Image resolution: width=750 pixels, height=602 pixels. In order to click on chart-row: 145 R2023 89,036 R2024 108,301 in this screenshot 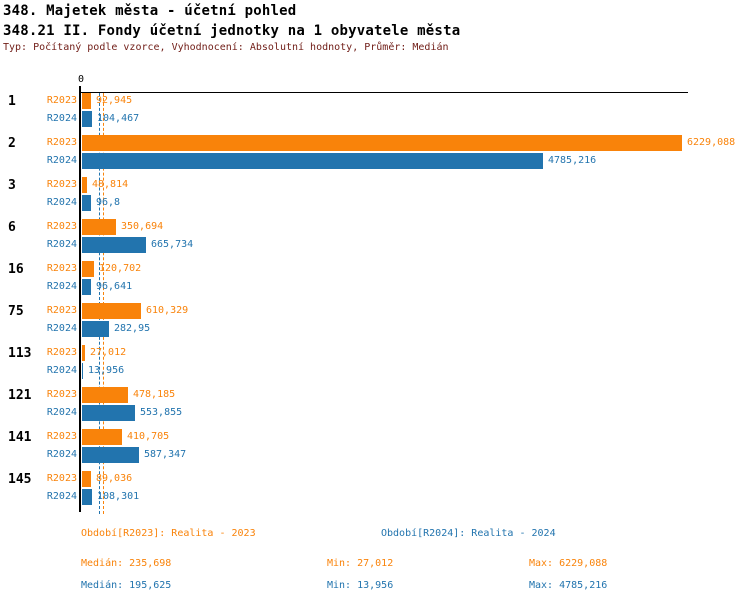, I will do `click(375, 489)`.